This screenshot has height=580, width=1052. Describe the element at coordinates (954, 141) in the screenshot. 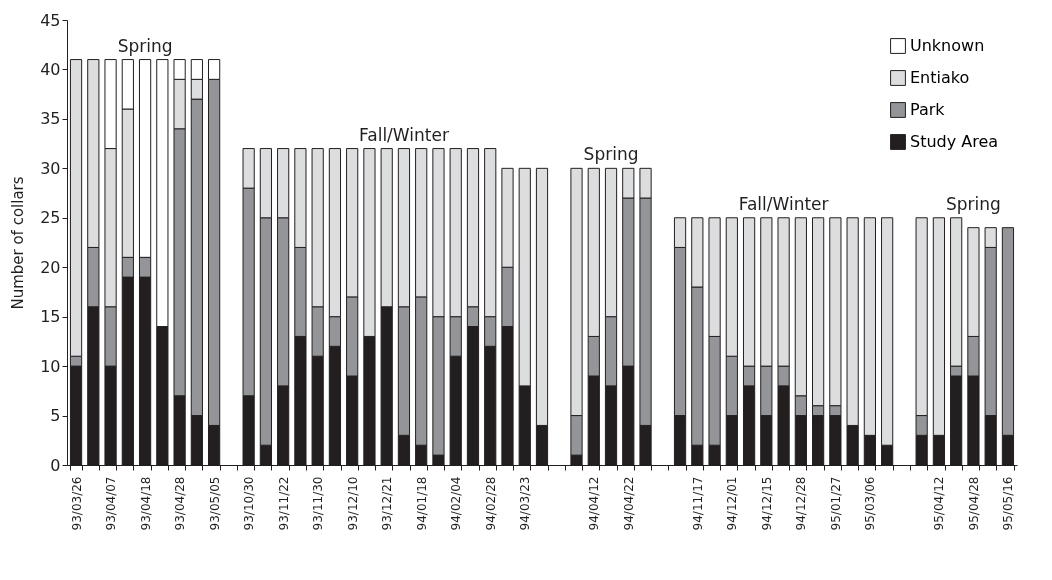

I see `legend-label: Study Area` at that location.